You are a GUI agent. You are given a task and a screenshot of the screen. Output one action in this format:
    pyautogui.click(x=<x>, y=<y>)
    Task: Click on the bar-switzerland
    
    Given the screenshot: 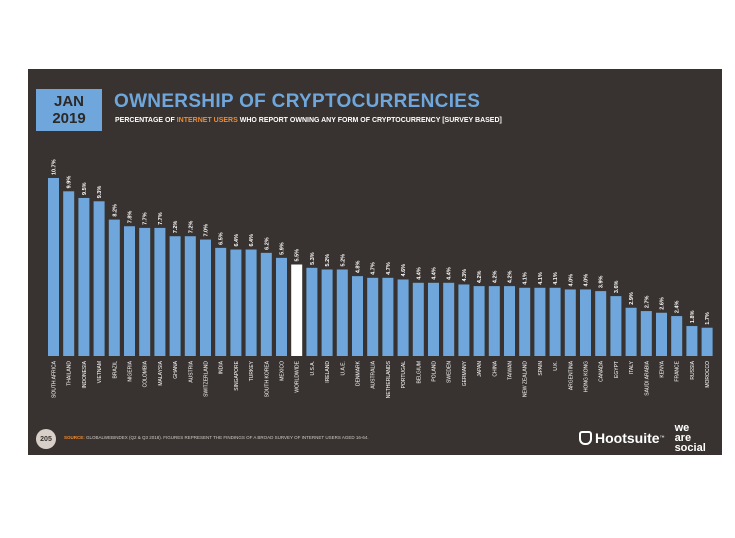 What is the action you would take?
    pyautogui.click(x=205, y=297)
    